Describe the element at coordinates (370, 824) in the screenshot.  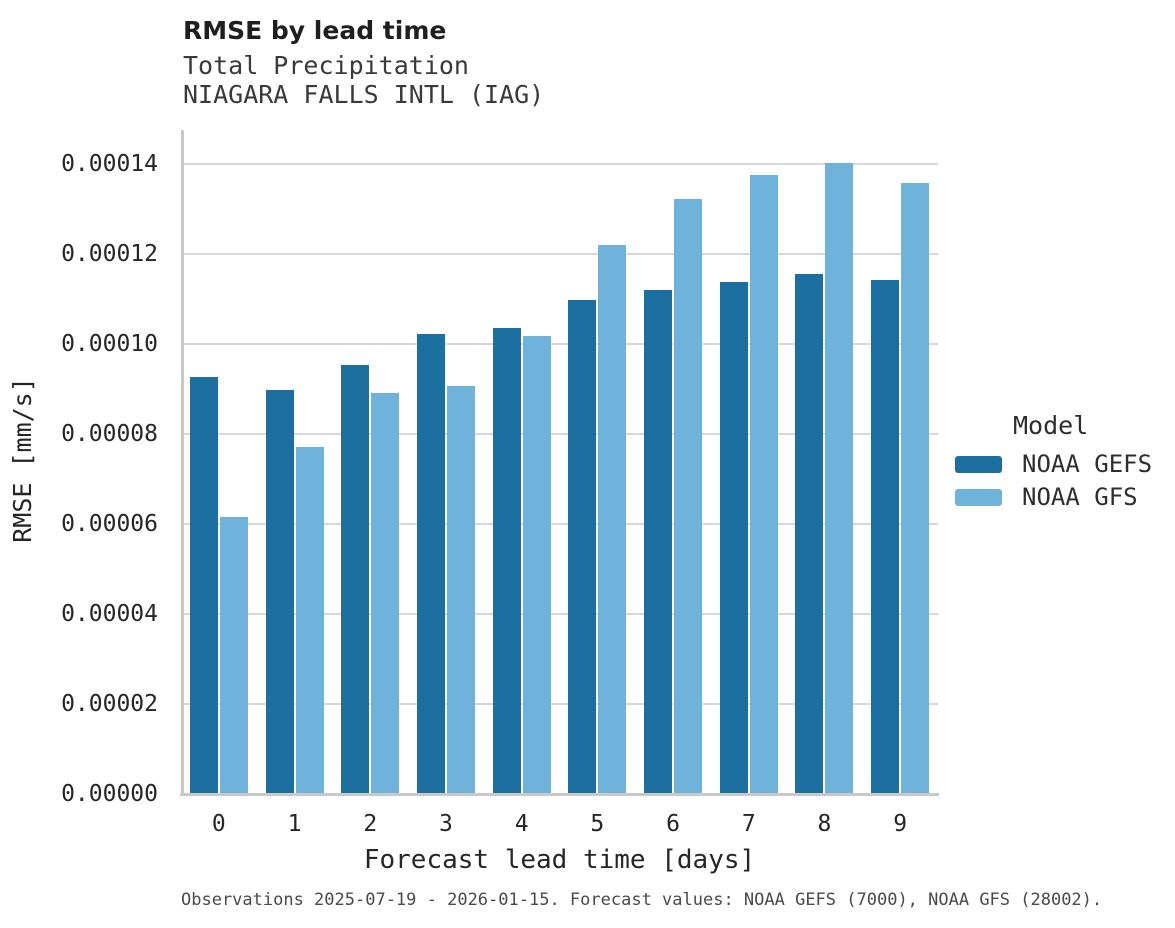
I see `x-tick-label: 2` at that location.